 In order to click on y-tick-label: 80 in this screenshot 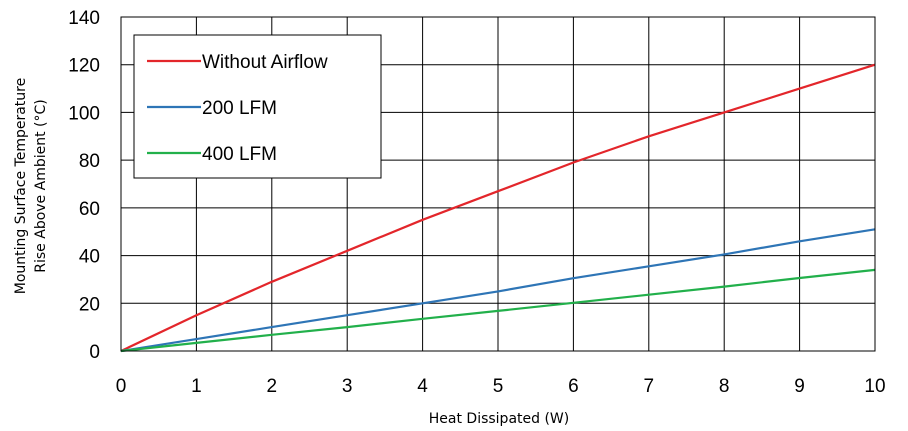, I will do `click(89, 161)`.